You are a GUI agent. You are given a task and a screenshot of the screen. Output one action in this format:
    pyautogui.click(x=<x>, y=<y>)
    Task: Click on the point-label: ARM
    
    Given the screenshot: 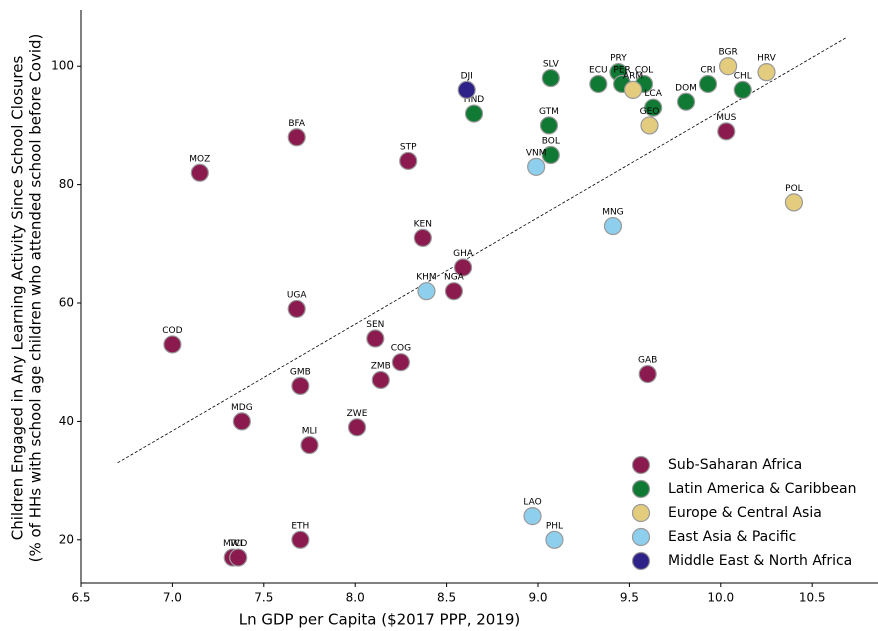 What is the action you would take?
    pyautogui.click(x=633, y=76)
    